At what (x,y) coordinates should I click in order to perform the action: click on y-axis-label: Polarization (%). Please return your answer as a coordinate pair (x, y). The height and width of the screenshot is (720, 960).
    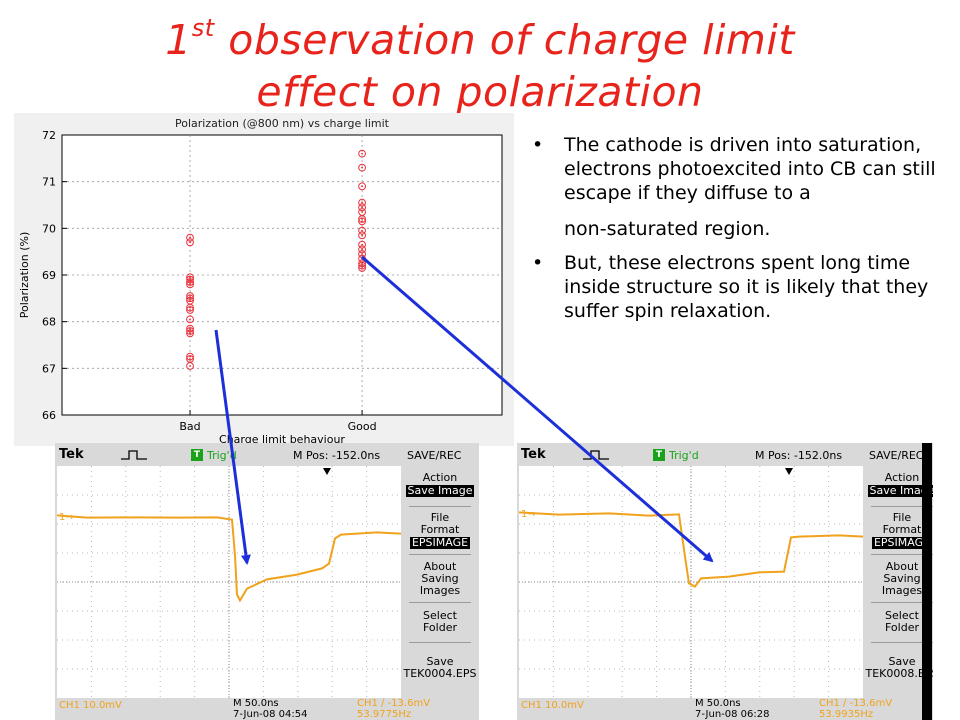
    Looking at the image, I should click on (24, 275).